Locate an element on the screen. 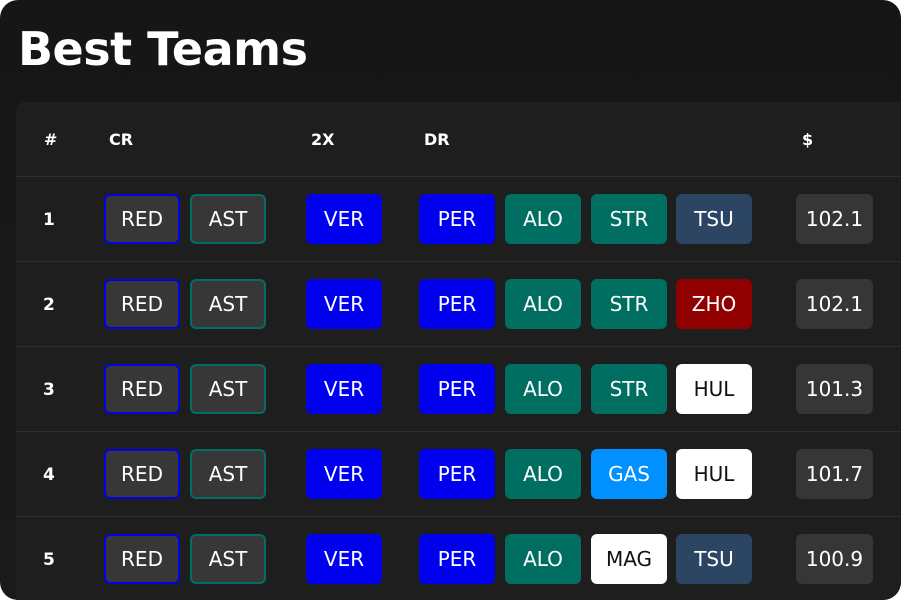 Image resolution: width=908 pixels, height=608 pixels. driver-chip: ZHO is located at coordinates (714, 304).